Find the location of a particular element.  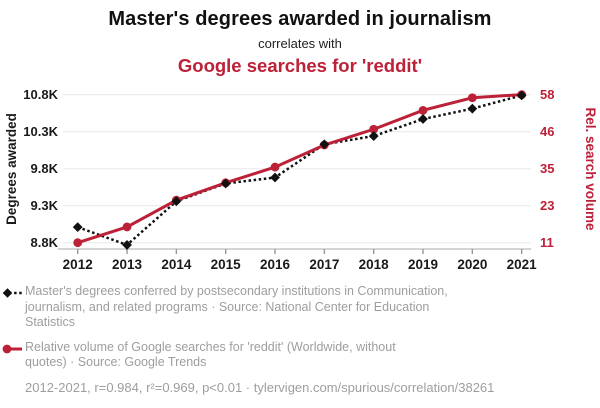

x-axis-tick-label: 2014 is located at coordinates (176, 264).